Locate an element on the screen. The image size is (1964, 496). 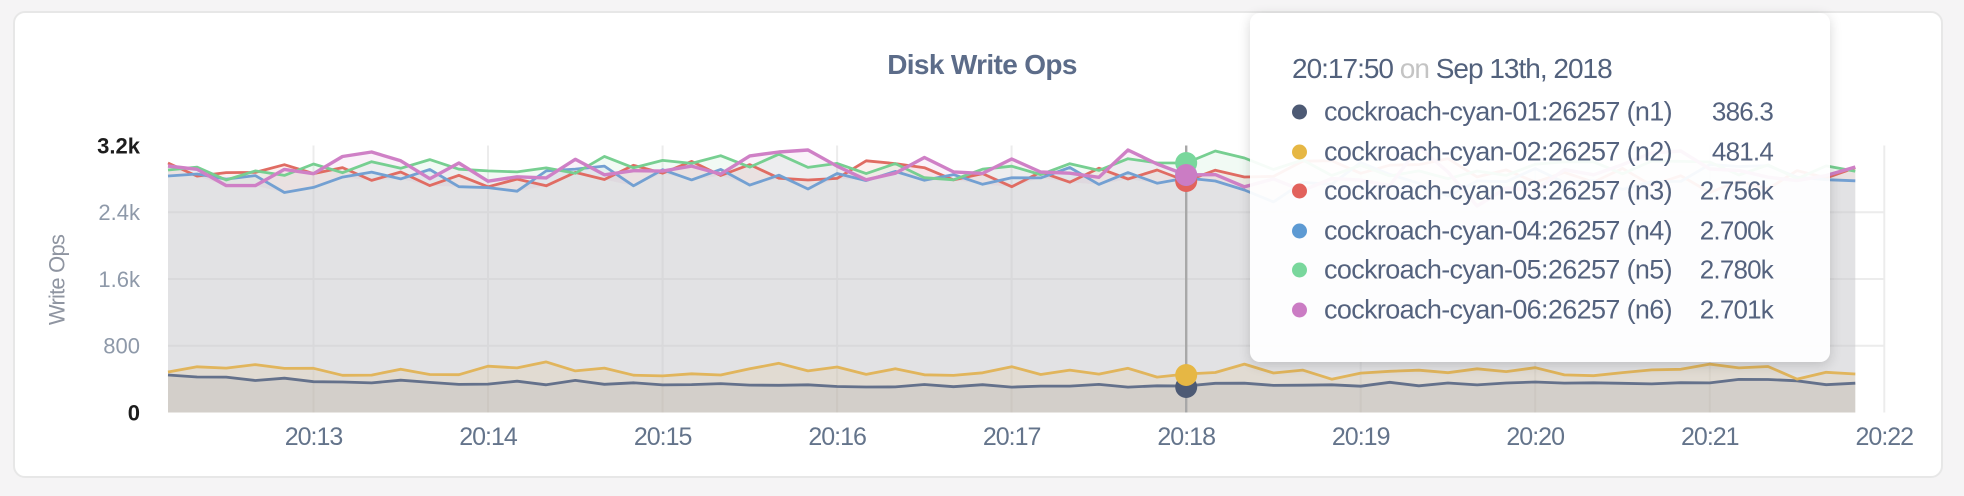
svg-text: 0 is located at coordinates (134, 412).